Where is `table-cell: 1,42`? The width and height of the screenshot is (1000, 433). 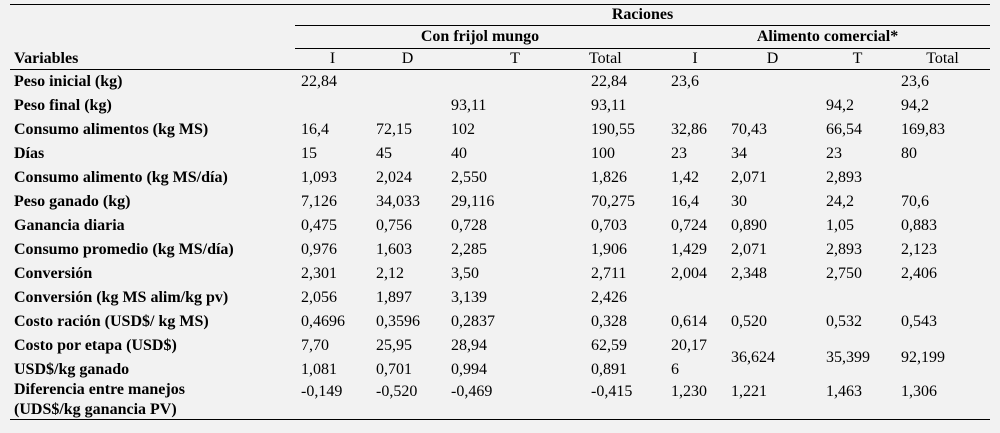
table-cell: 1,42 is located at coordinates (685, 177).